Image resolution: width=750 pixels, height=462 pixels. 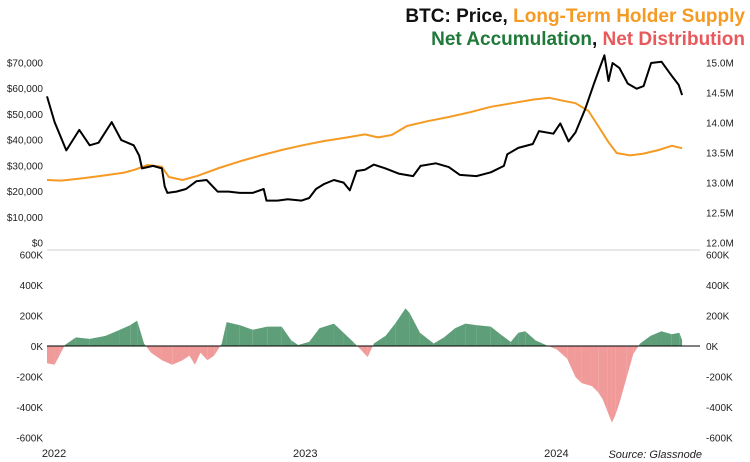 I want to click on title-part-1: Long-Term Holder Supply, so click(x=629, y=16).